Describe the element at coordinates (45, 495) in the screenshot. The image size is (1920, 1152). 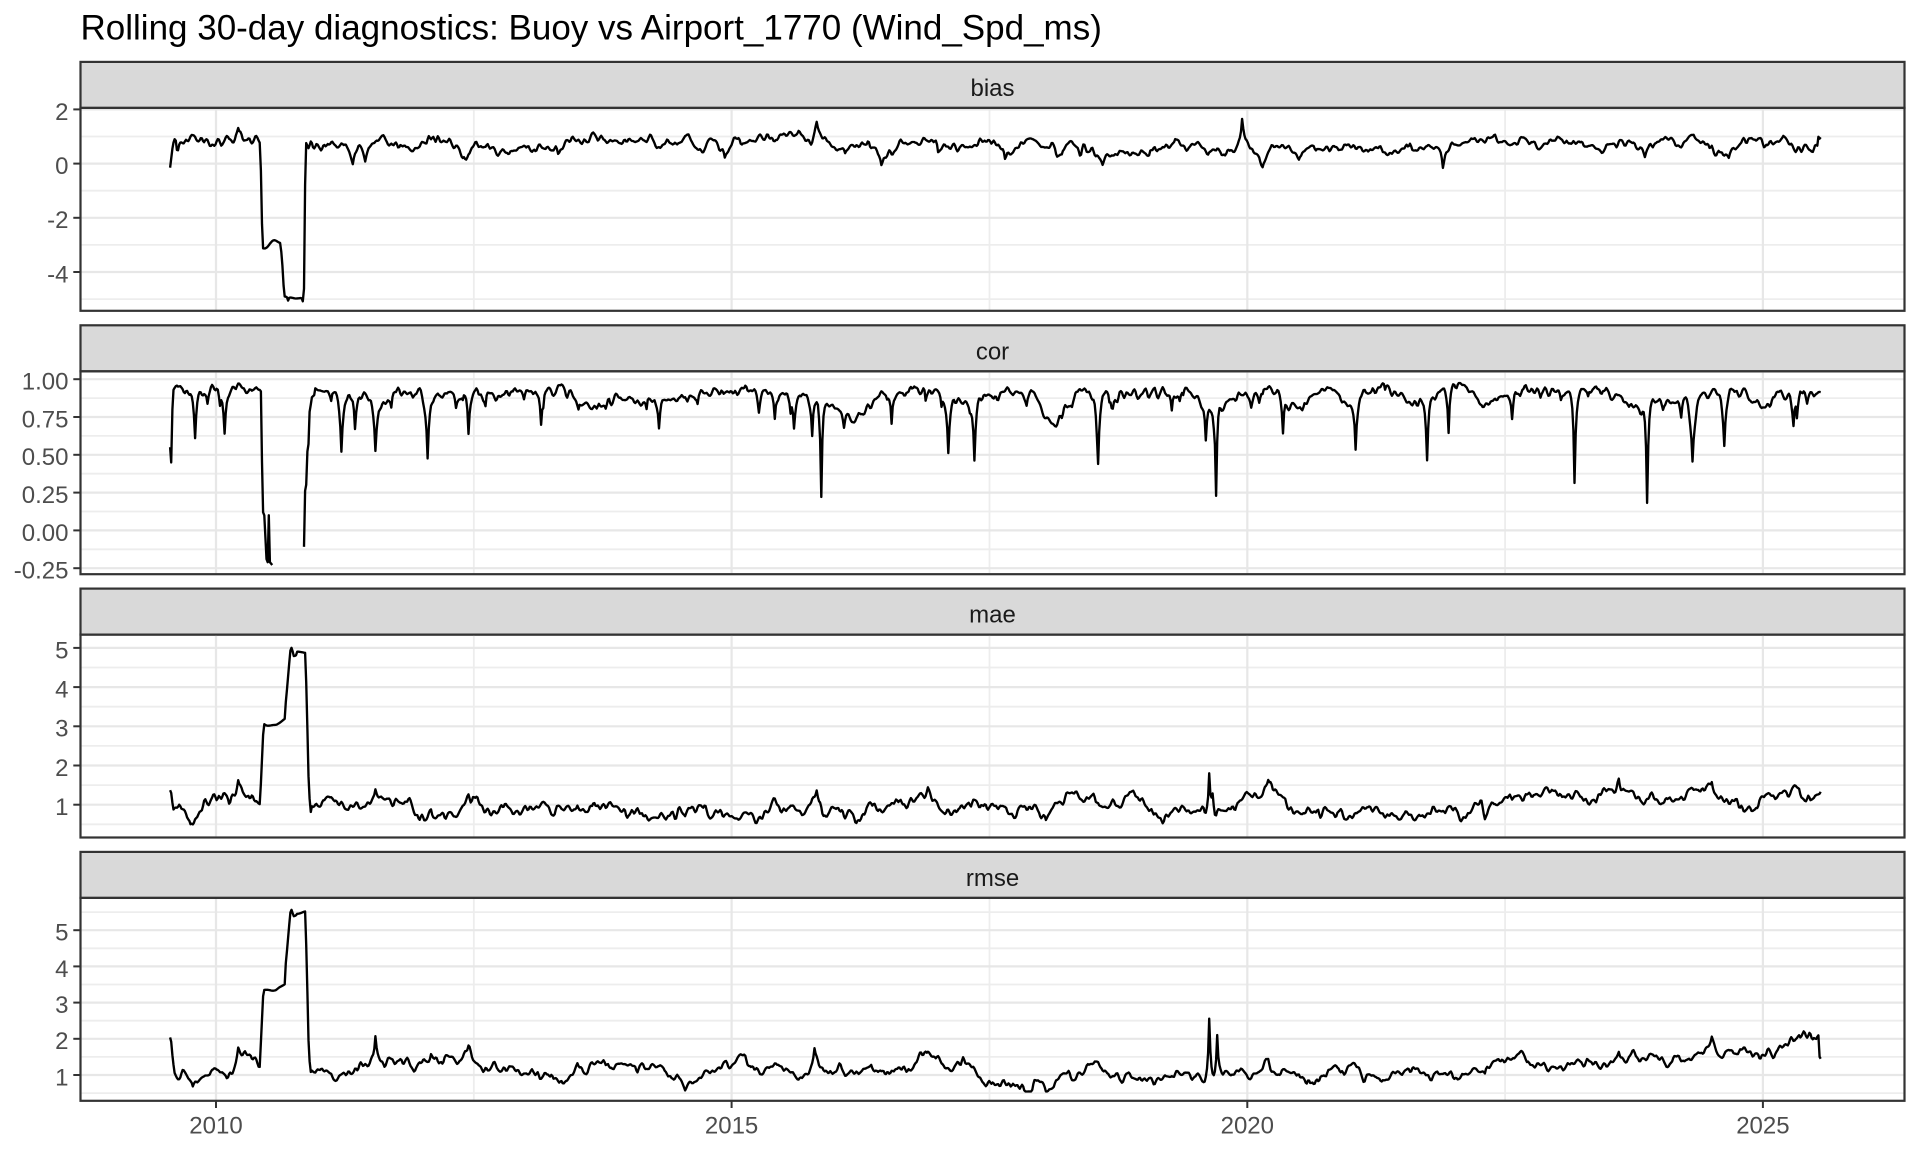
I see `svg-text: 0.25` at that location.